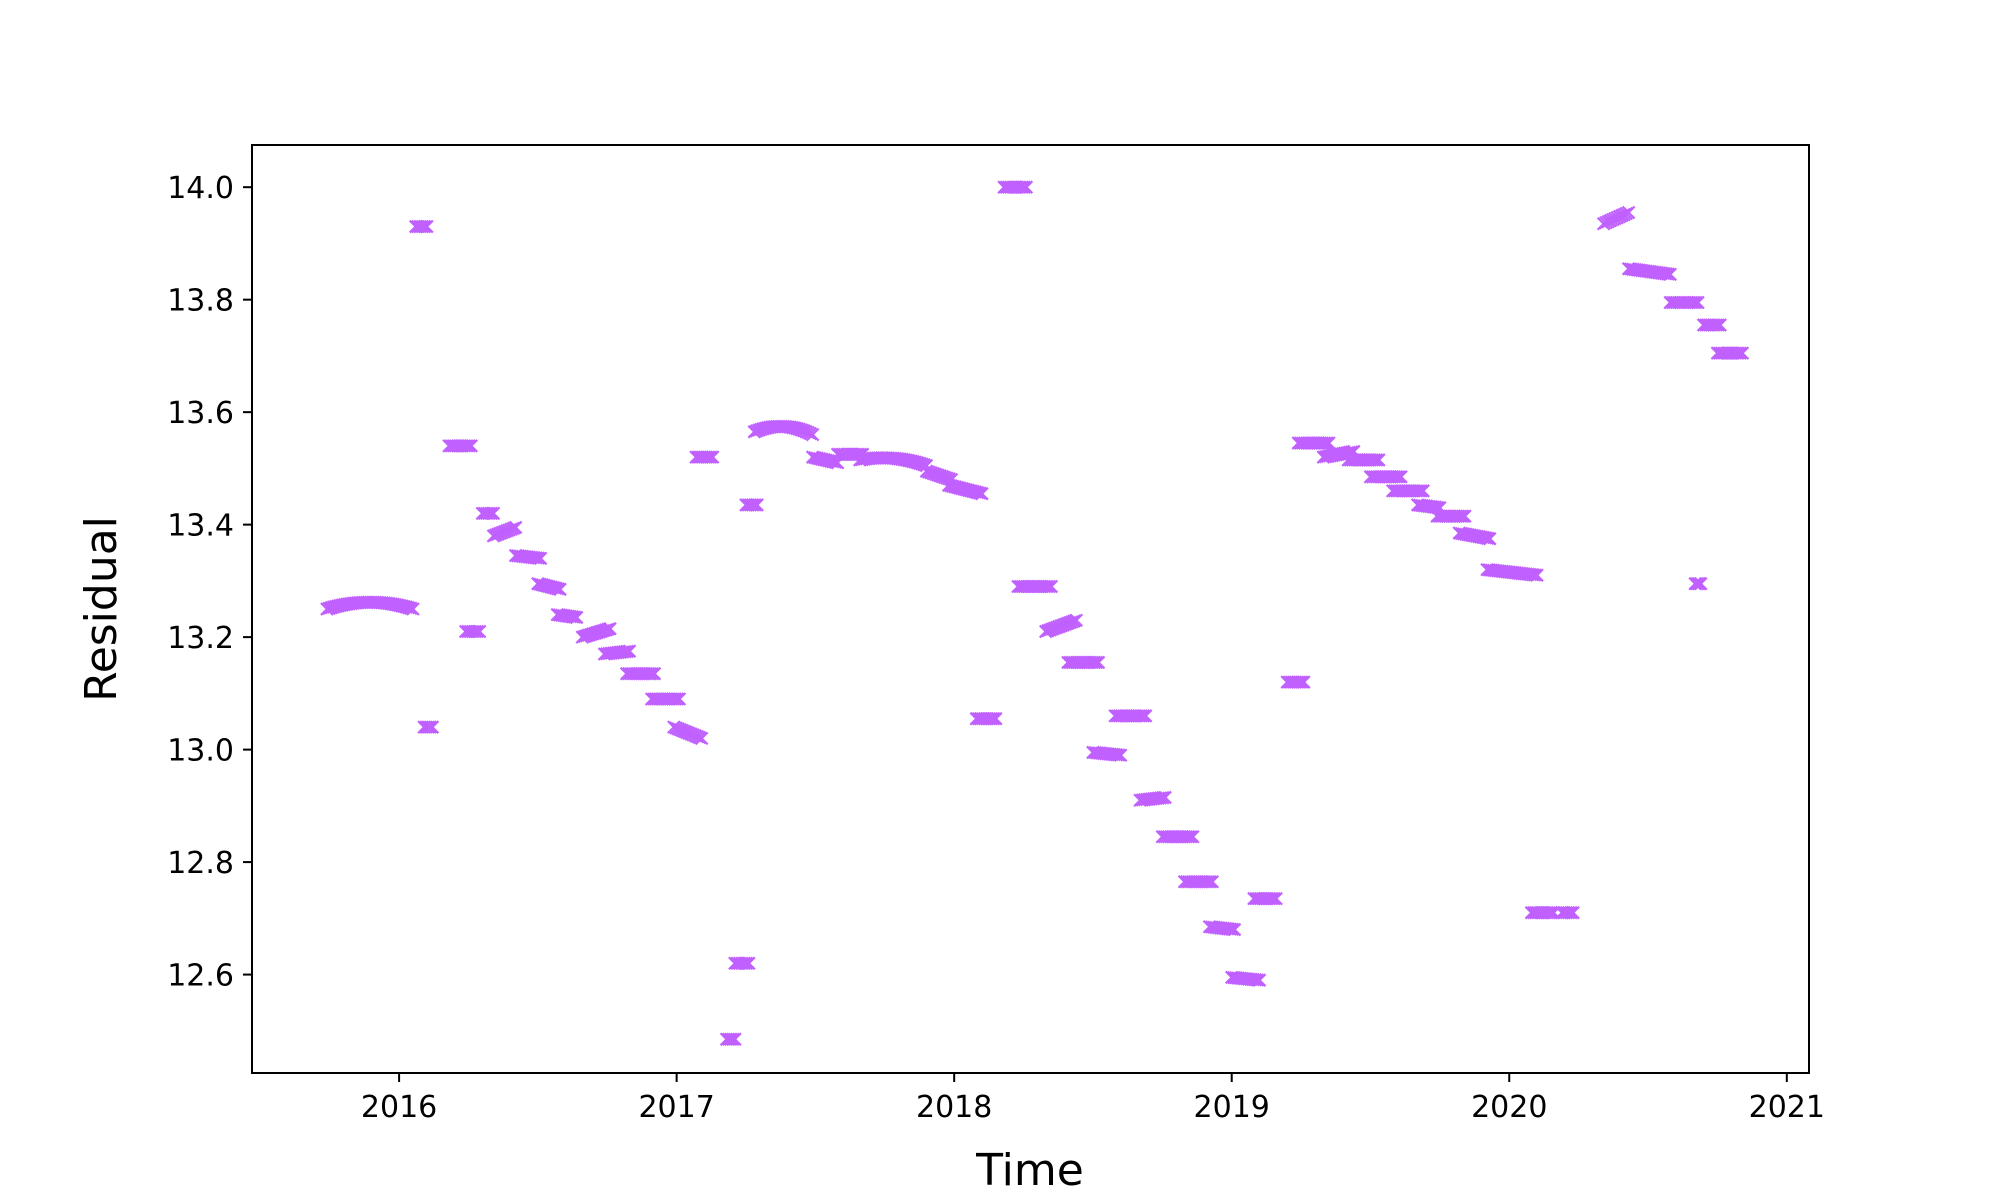  Describe the element at coordinates (200, 863) in the screenshot. I see `y-tick-label: 12.8` at that location.